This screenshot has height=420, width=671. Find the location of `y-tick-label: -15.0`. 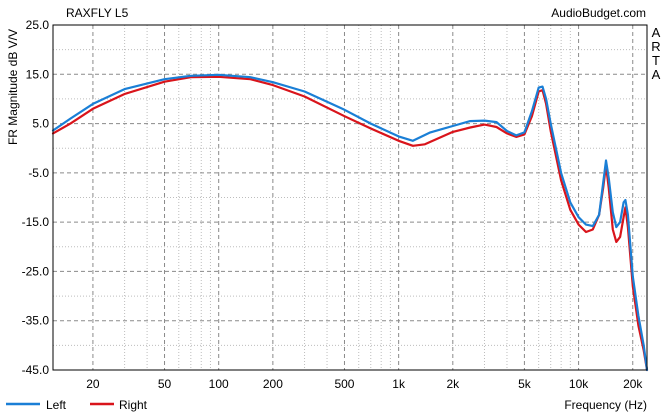

y-tick-label: -15.0 is located at coordinates (36, 222).